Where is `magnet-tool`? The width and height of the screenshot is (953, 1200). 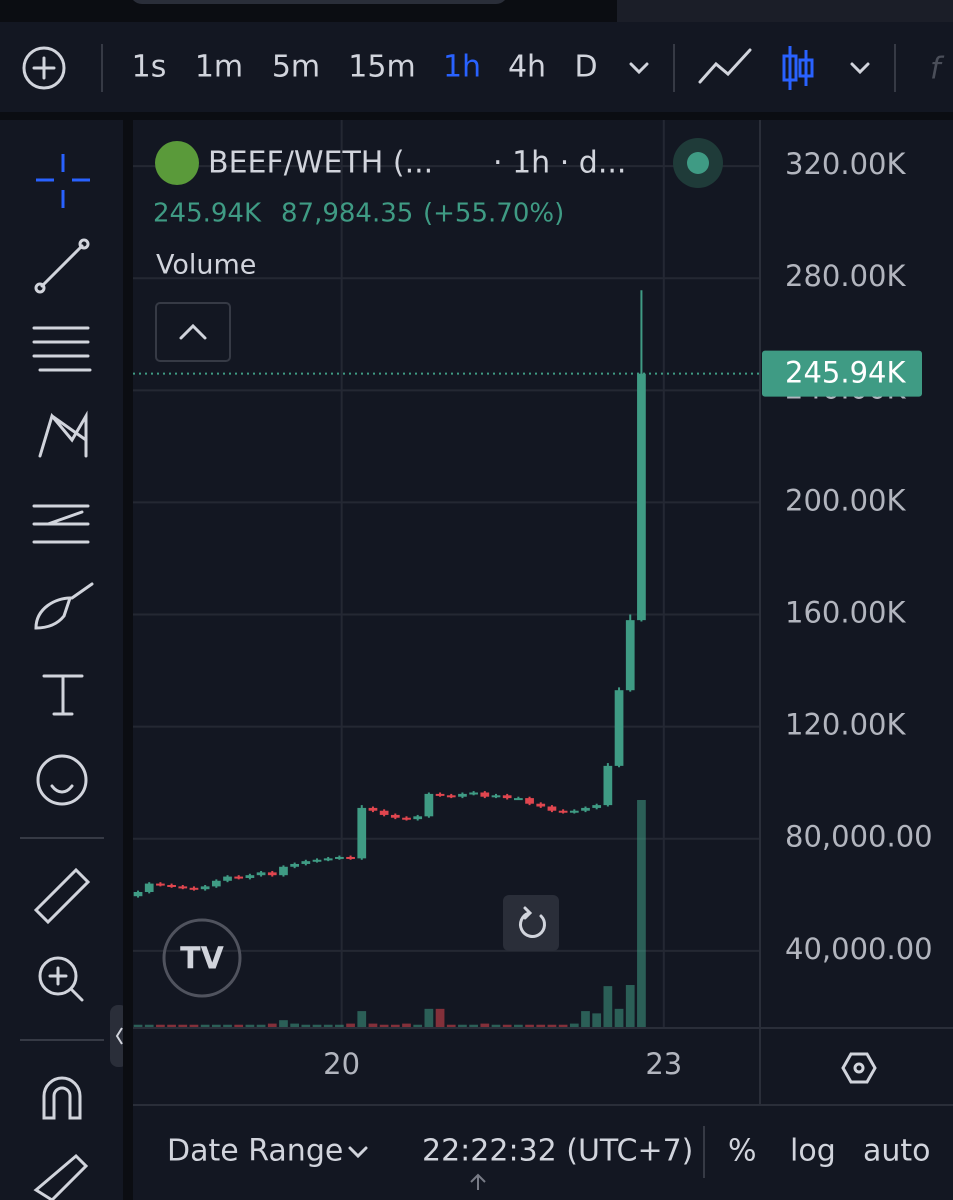
magnet-tool is located at coordinates (62, 1098).